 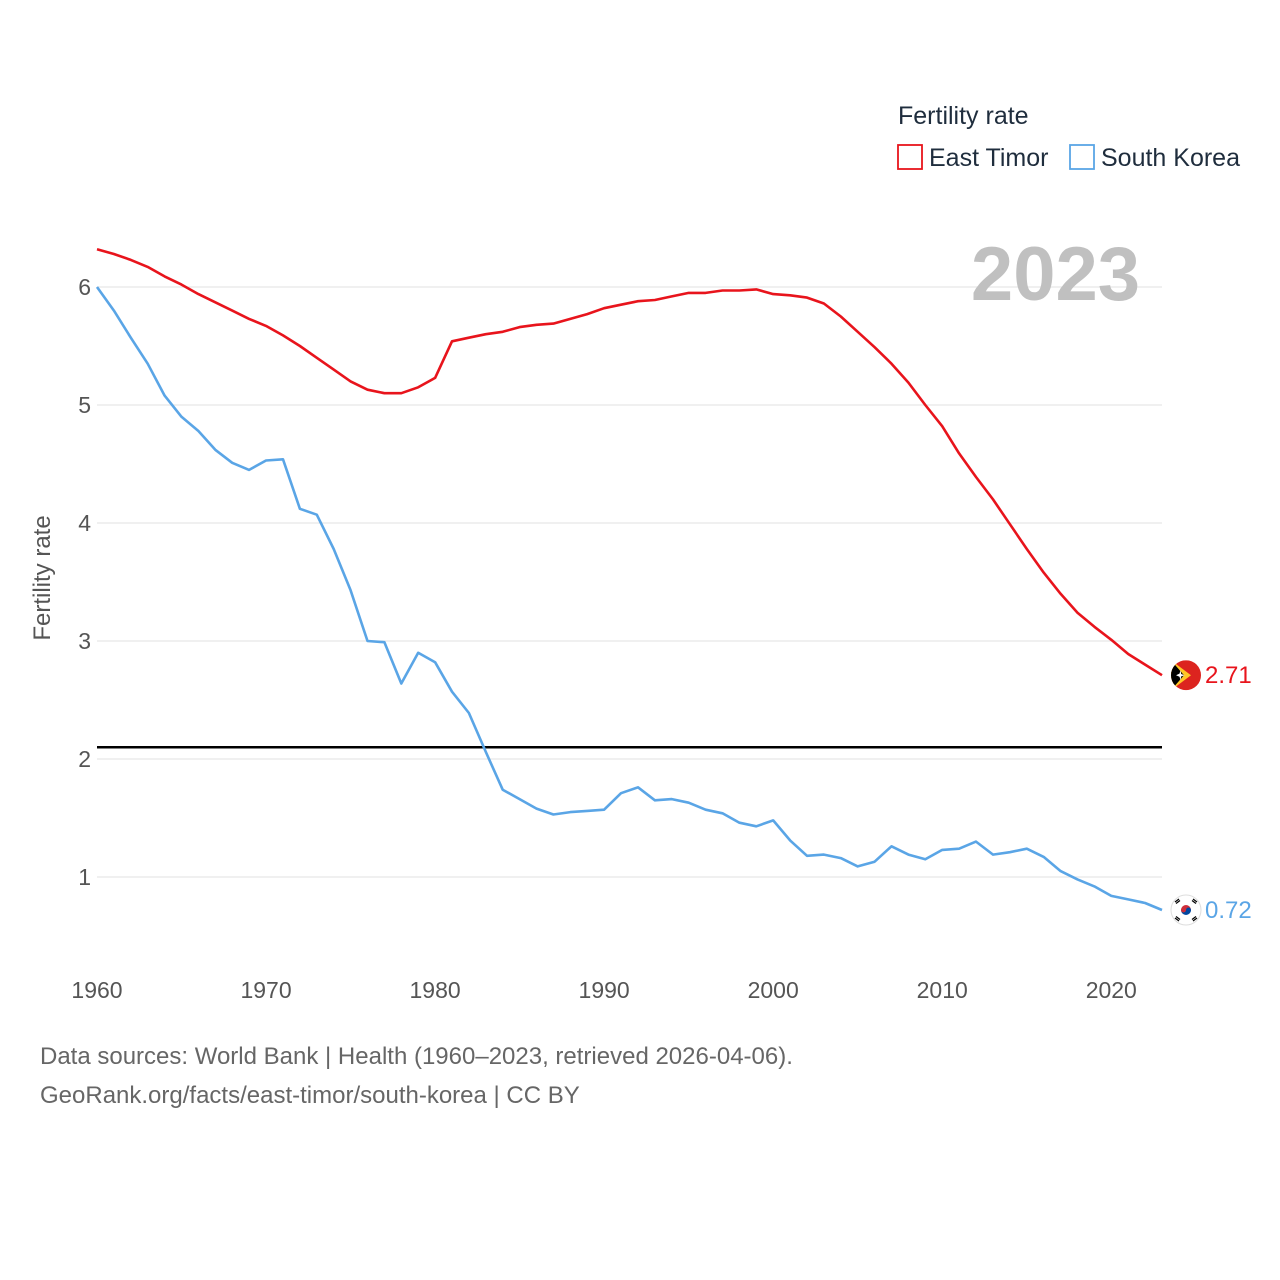 I want to click on x-tick-label-1990: 1990, so click(x=604, y=990).